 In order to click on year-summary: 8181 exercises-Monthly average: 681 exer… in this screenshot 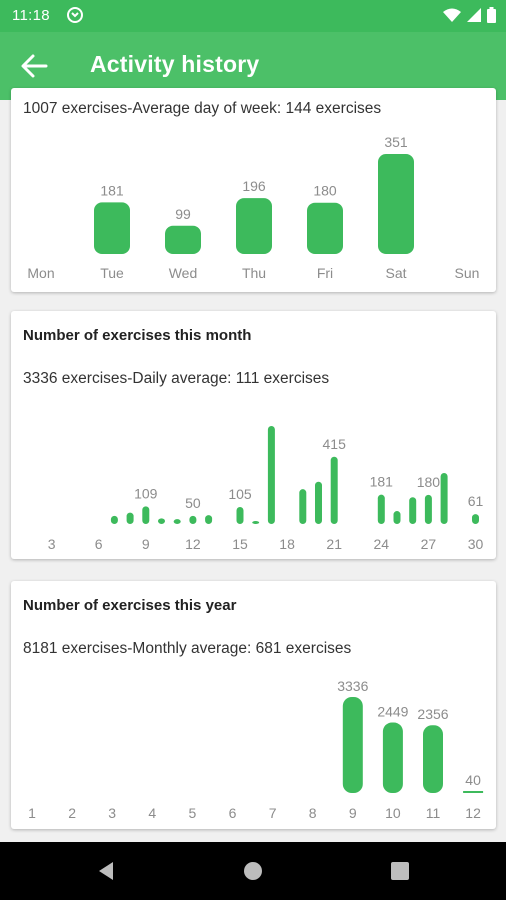, I will do `click(187, 648)`.